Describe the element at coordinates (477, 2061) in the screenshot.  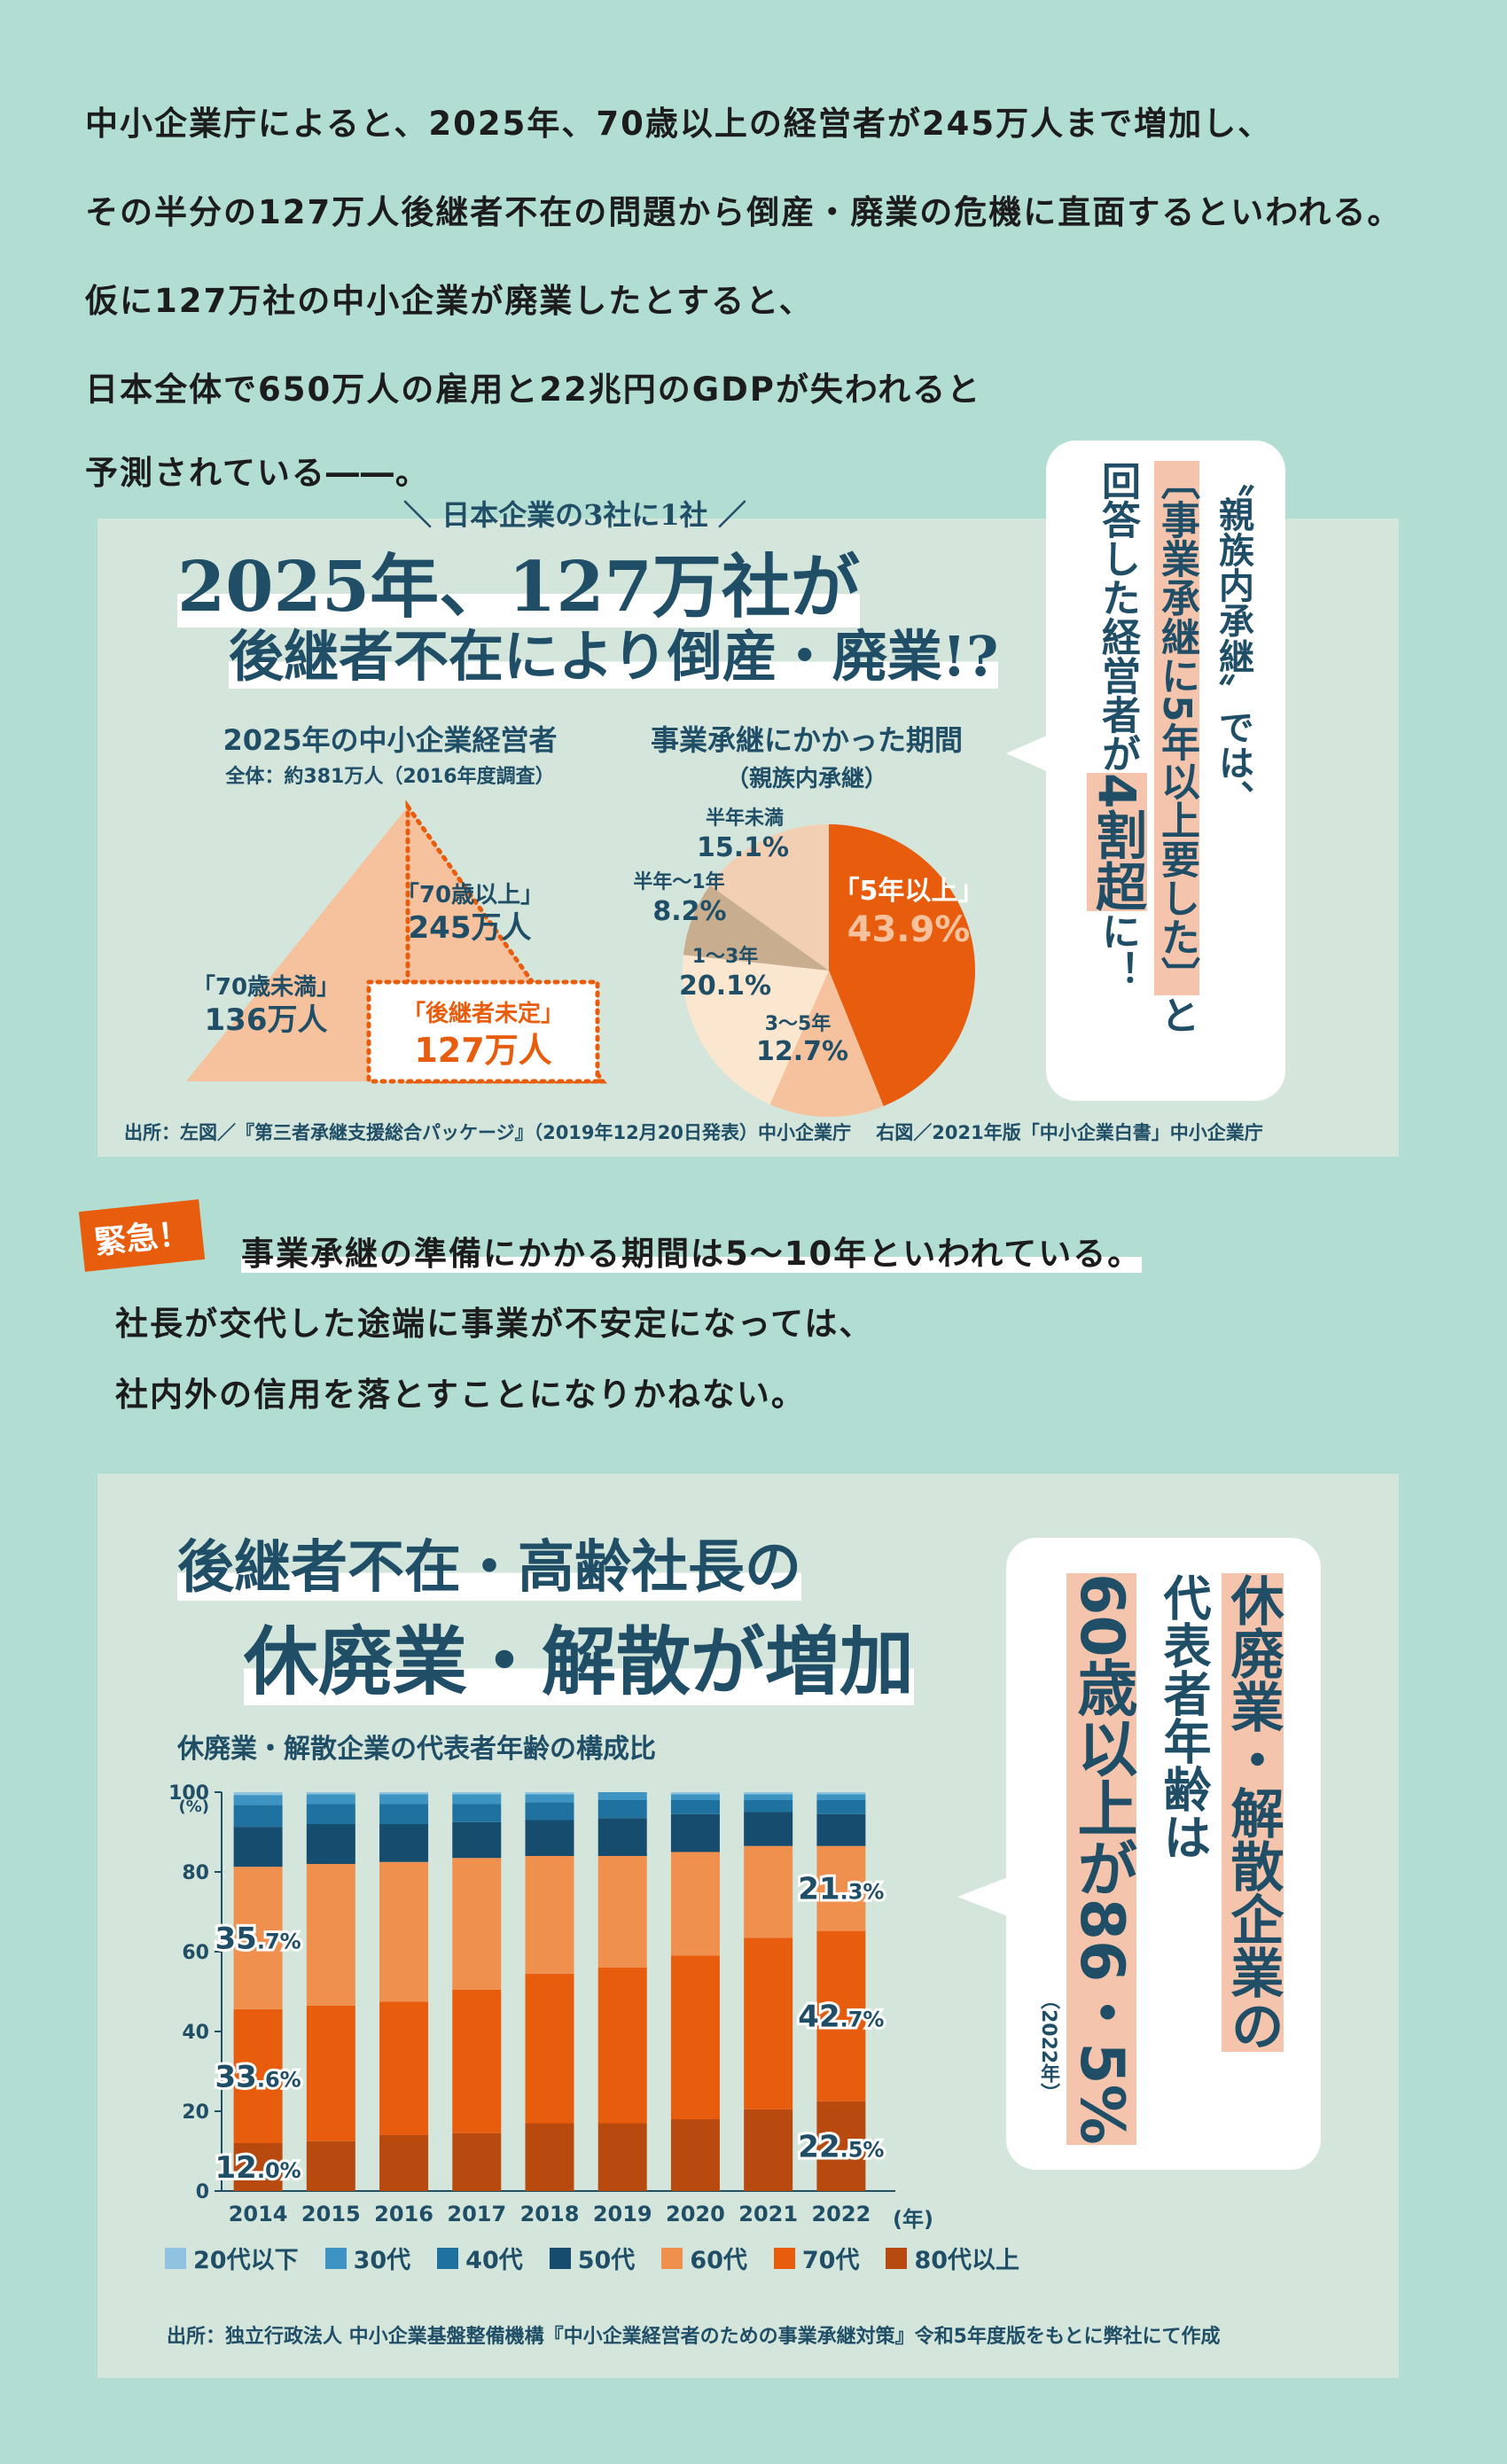
I see `bar-segment-2017-70代` at that location.